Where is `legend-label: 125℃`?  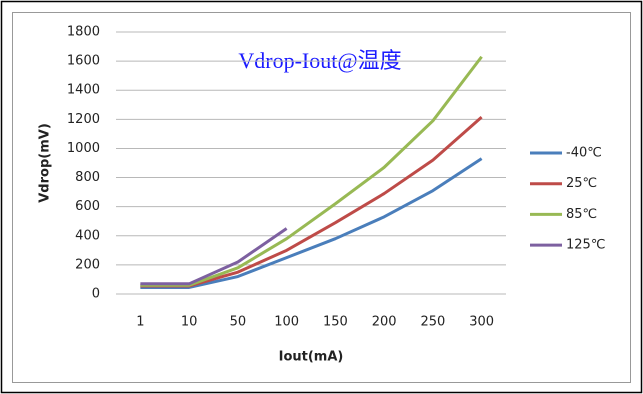
legend-label: 125℃ is located at coordinates (585, 245).